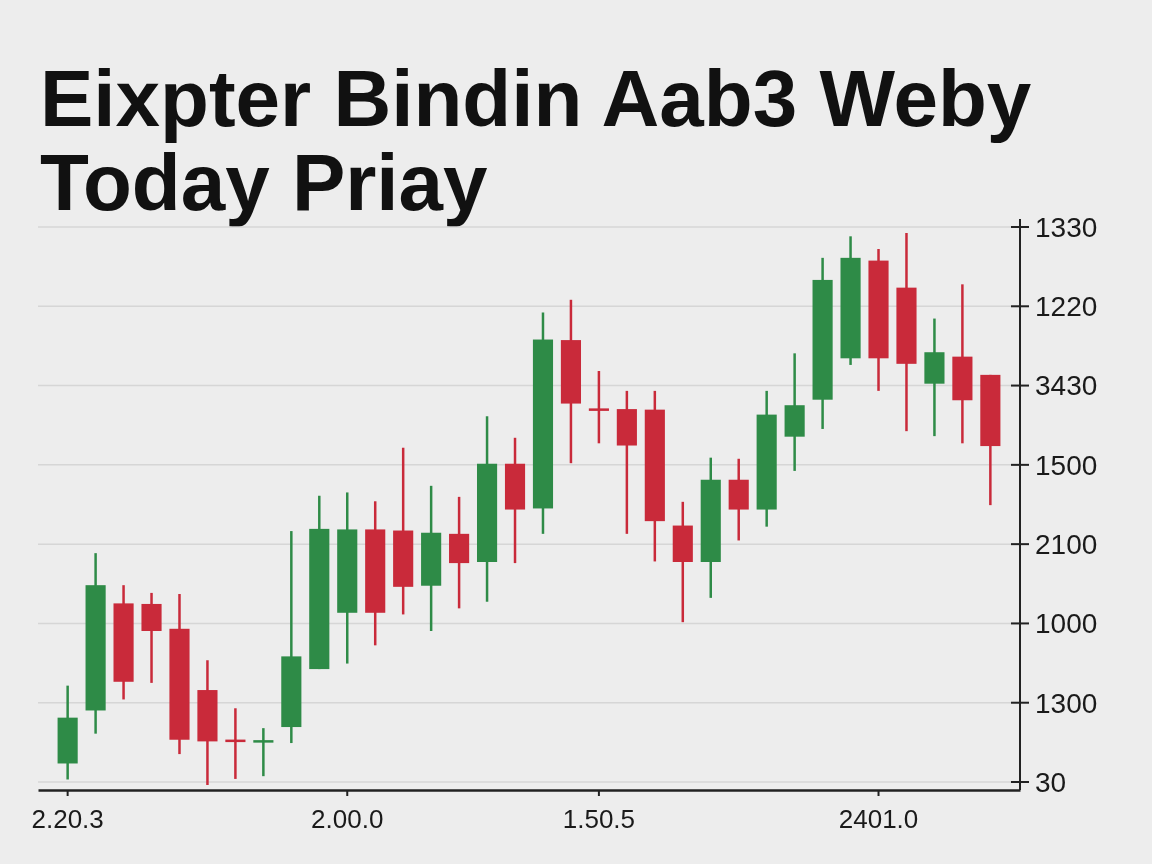 This screenshot has width=1152, height=864. What do you see at coordinates (67, 819) in the screenshot?
I see `x-tick-label: 2.20.3` at bounding box center [67, 819].